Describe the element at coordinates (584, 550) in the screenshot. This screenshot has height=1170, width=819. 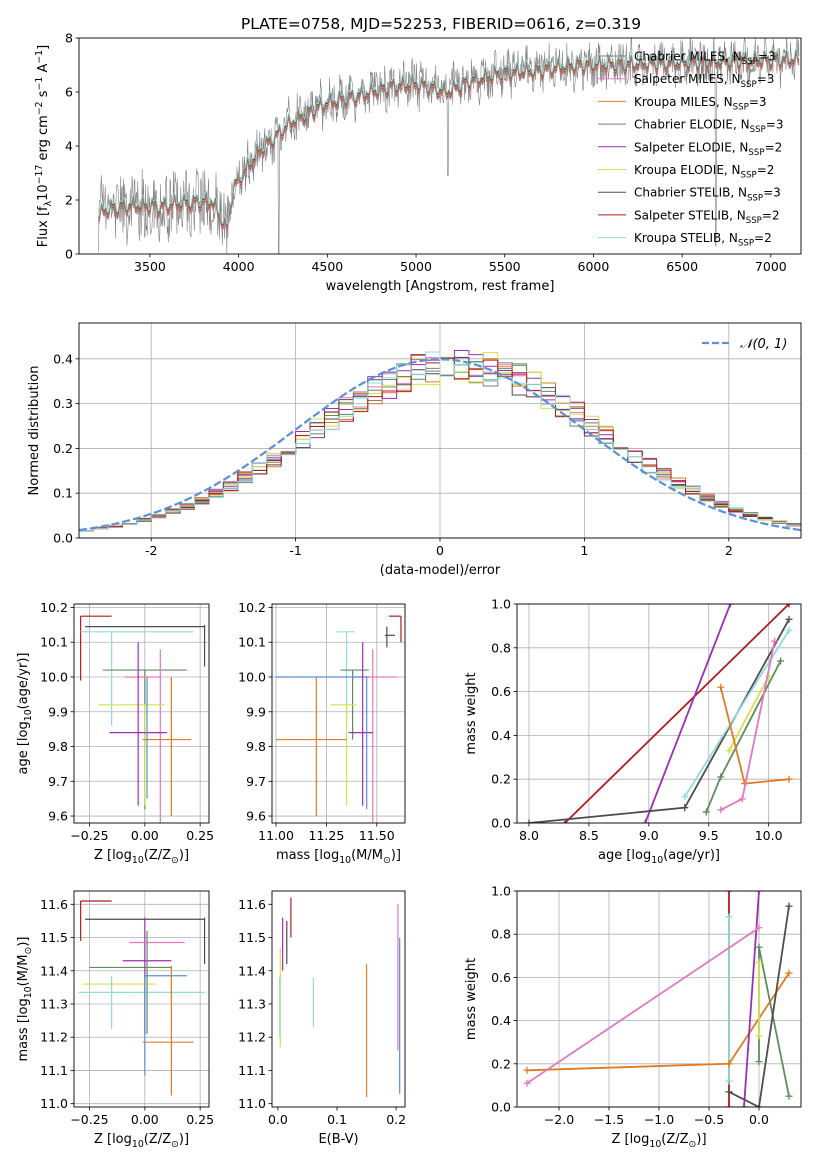
I see `x-tick-label: 1` at that location.